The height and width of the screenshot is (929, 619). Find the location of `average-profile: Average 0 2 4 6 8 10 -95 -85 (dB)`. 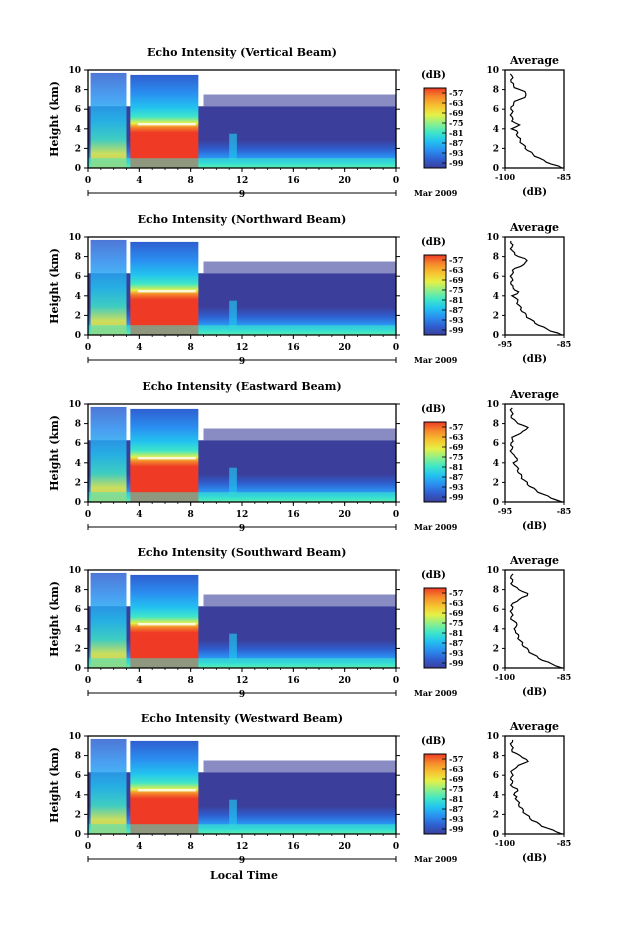

average-profile: Average 0 2 4 6 8 10 -95 -85 (dB) is located at coordinates (528, 460).